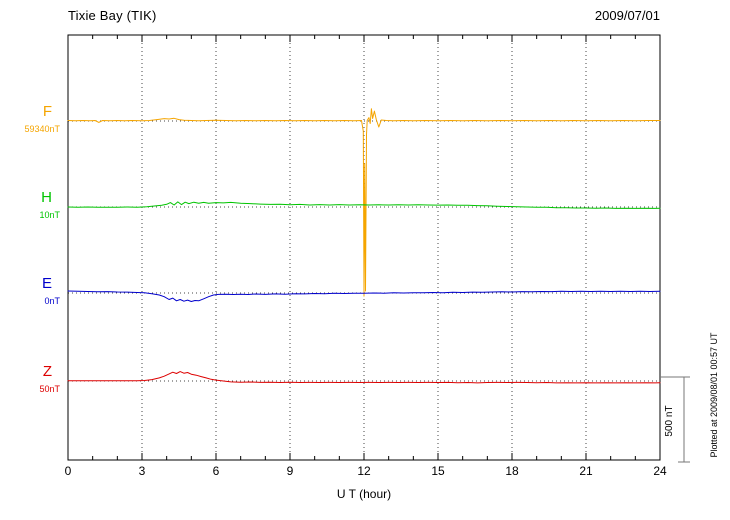 Image resolution: width=730 pixels, height=520 pixels. Describe the element at coordinates (216, 471) in the screenshot. I see `x-tick-label: 6` at that location.